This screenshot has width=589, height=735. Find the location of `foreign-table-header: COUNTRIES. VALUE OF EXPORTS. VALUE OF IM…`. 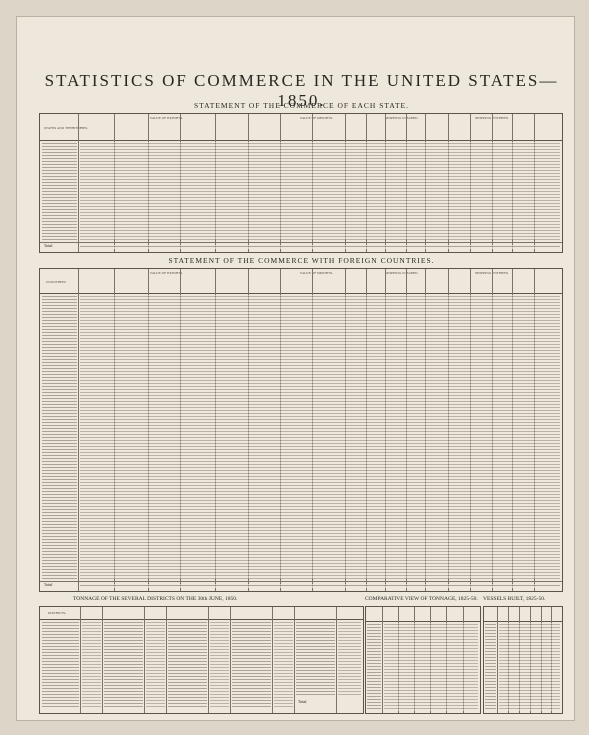

foreign-table-header: COUNTRIES. VALUE OF EXPORTS. VALUE OF IM… is located at coordinates (301, 281).